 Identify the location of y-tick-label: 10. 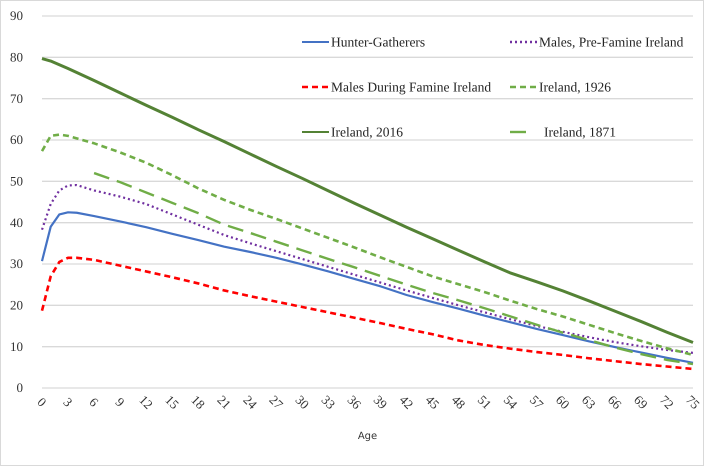
(16, 346).